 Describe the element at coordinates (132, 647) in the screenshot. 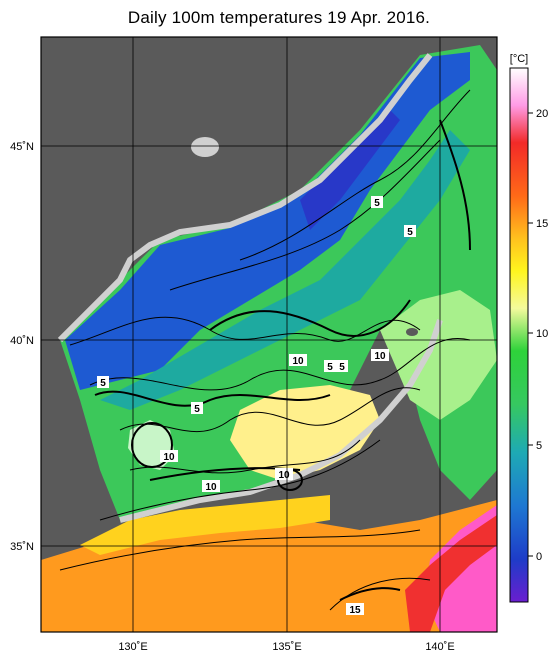

I see `lon-label: 130˚E` at that location.